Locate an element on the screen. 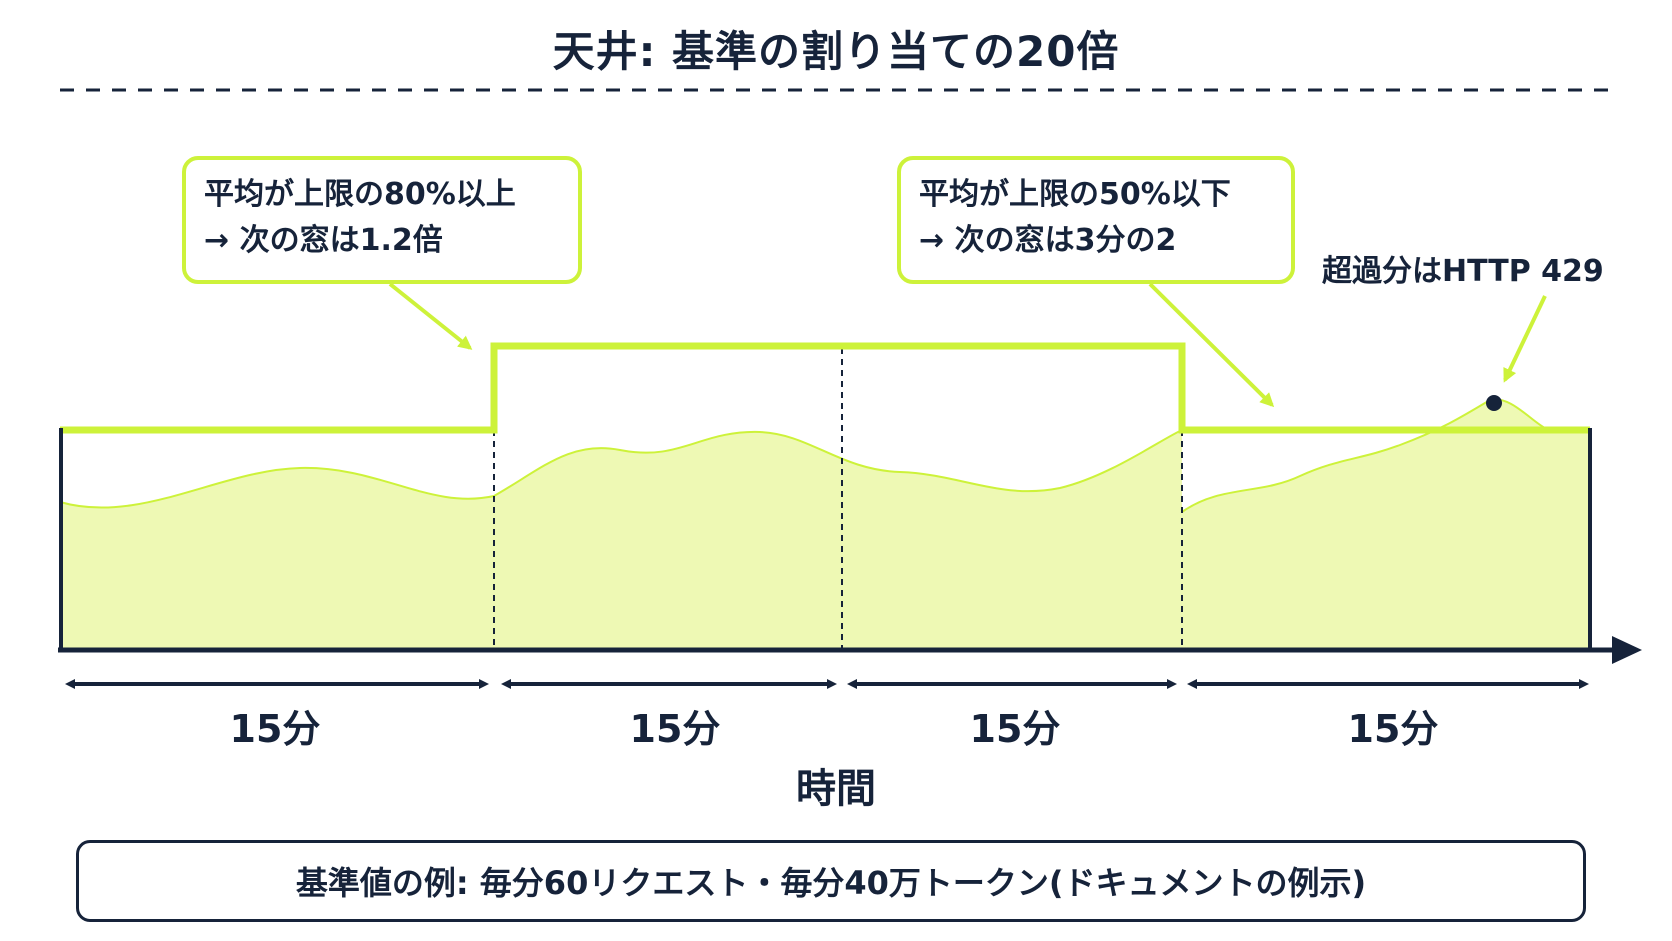  callout-decrease-line2: → 次の窓は3分の2 is located at coordinates (1048, 240).